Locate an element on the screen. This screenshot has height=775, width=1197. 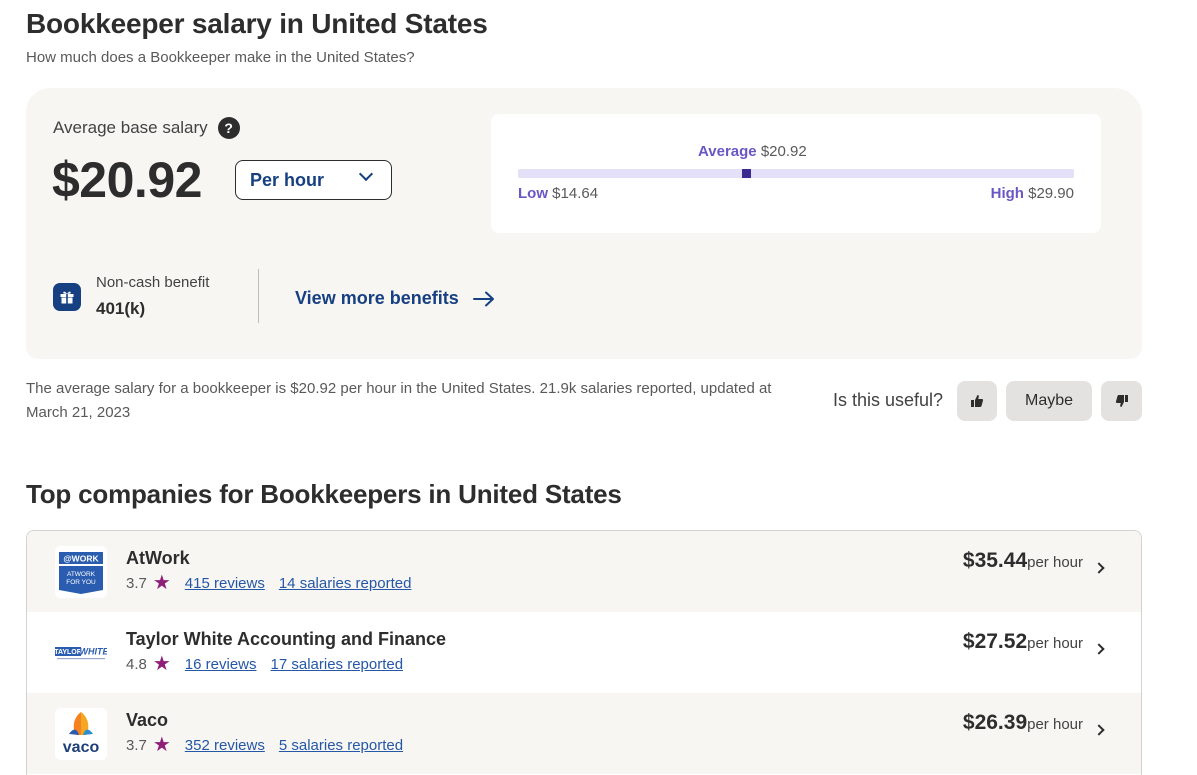
range-low-label: Low is located at coordinates (533, 193).